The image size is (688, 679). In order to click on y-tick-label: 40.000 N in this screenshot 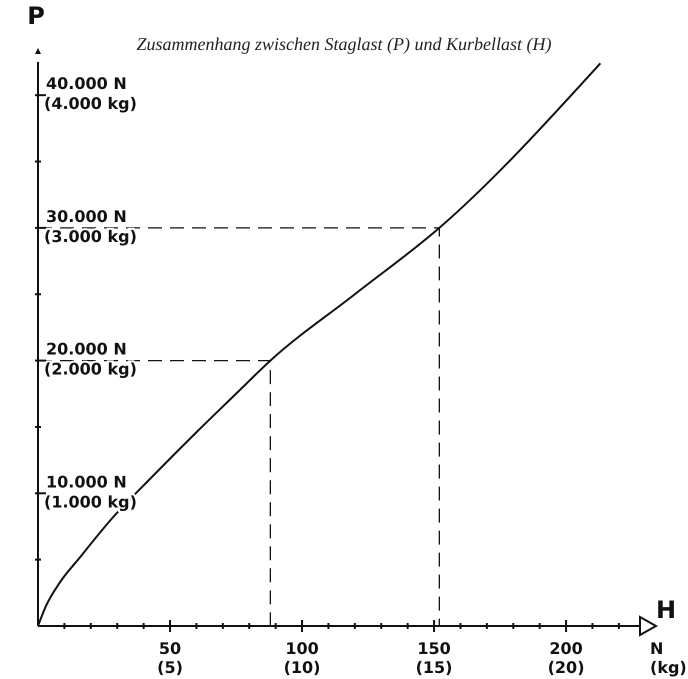, I will do `click(86, 84)`.